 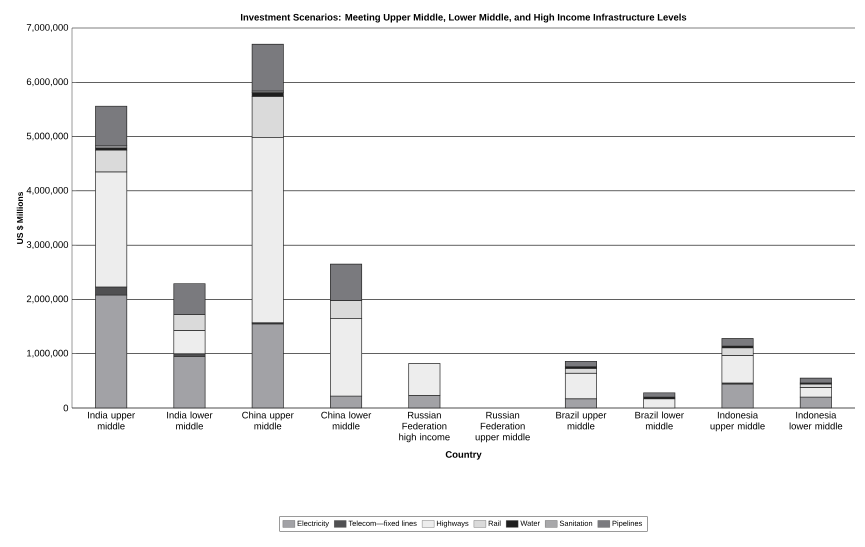 I want to click on x-tick-label: India upper middle, so click(x=111, y=421).